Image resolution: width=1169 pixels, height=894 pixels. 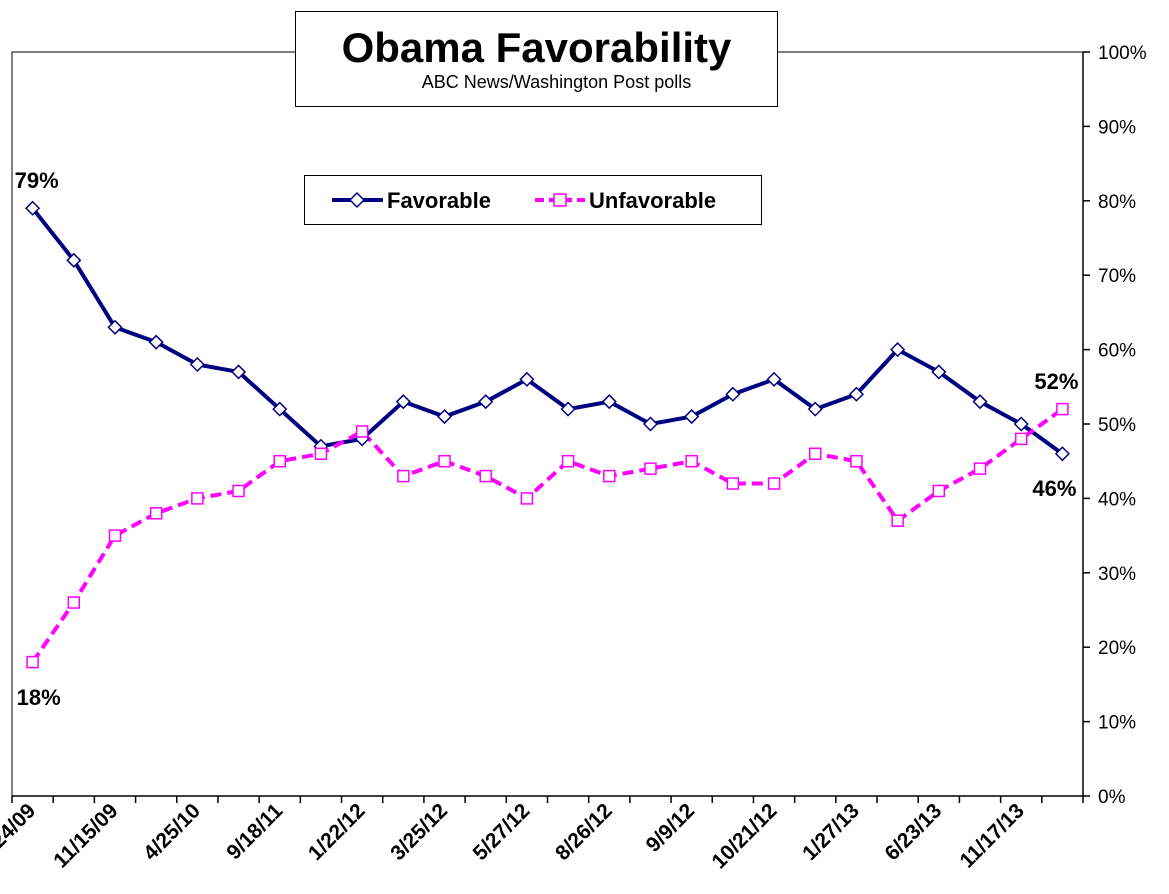 I want to click on data-label: 18%, so click(x=39, y=697).